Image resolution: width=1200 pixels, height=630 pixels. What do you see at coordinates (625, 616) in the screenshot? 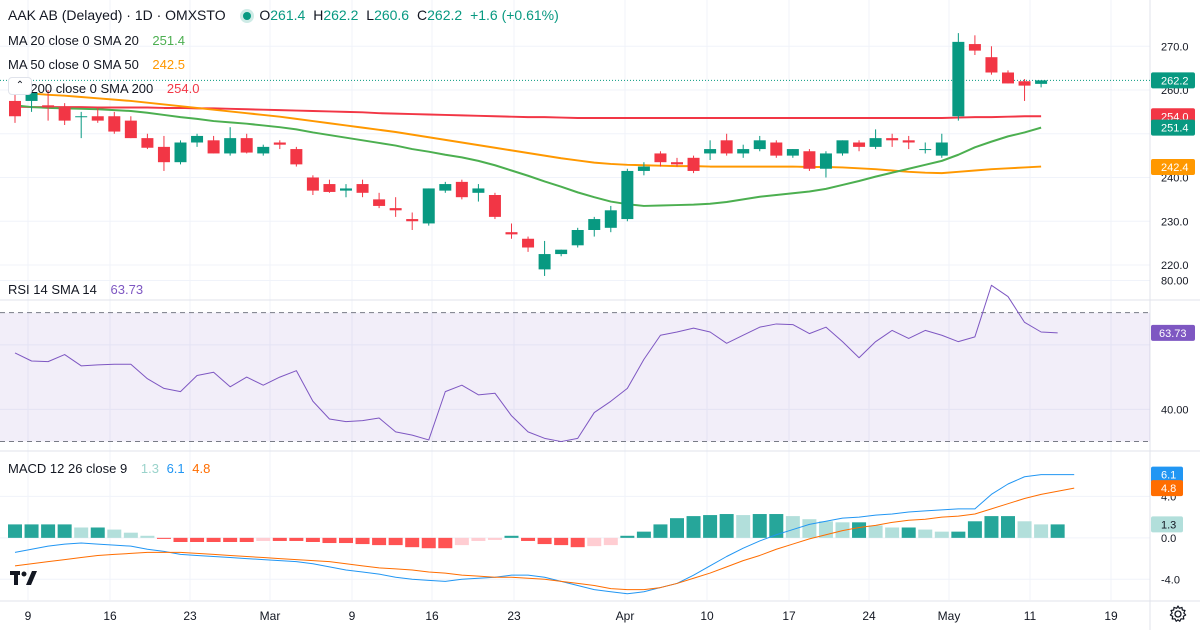
I see `time-axis-tick: Apr` at bounding box center [625, 616].